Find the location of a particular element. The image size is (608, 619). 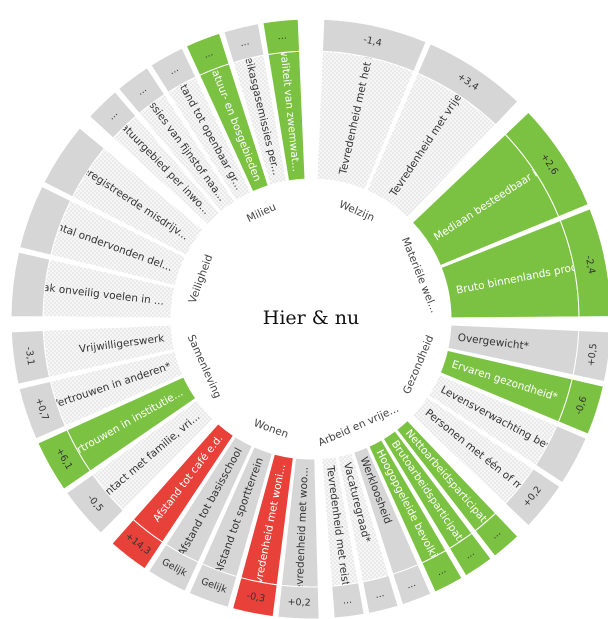

indicator-segment: Vrijwilligerswerk-3,1 is located at coordinates (92, 354).